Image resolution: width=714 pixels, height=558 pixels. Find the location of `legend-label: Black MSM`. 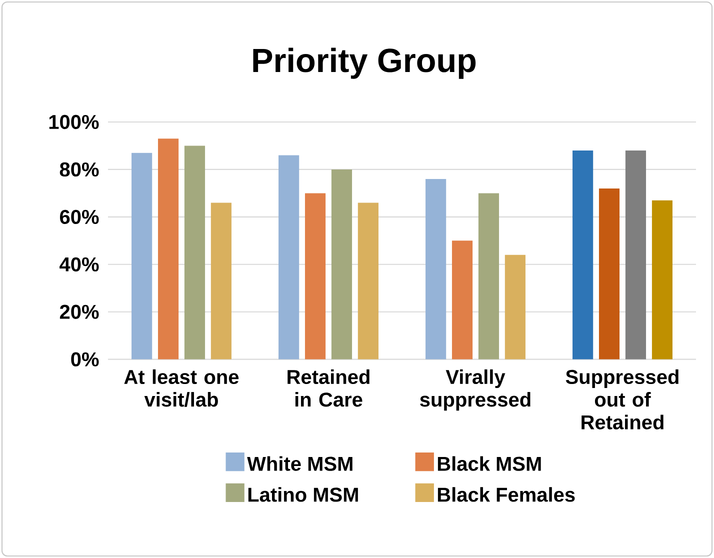

legend-label: Black MSM is located at coordinates (489, 463).